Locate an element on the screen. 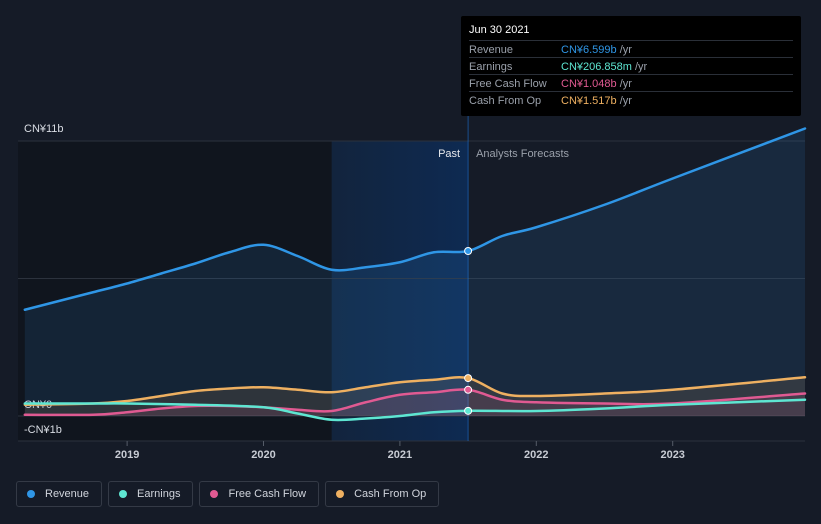 The image size is (821, 524). legend-item-cash-from-op: Cash From Op is located at coordinates (382, 494).